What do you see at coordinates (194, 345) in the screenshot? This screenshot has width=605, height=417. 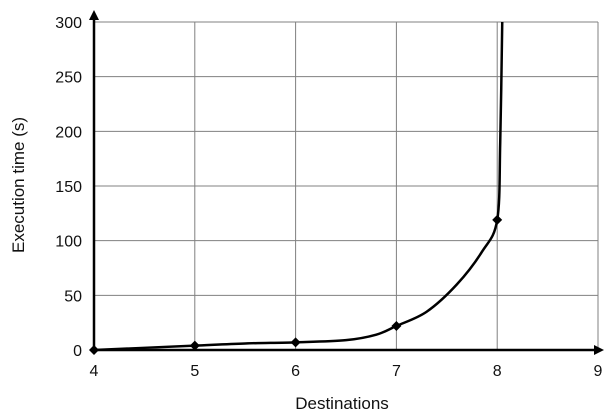 I see `data-point-x5` at bounding box center [194, 345].